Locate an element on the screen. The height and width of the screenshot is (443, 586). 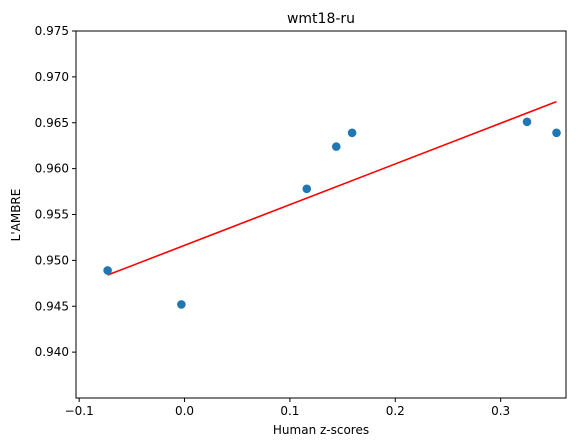
x-tick-label: −0.1 is located at coordinates (79, 411).